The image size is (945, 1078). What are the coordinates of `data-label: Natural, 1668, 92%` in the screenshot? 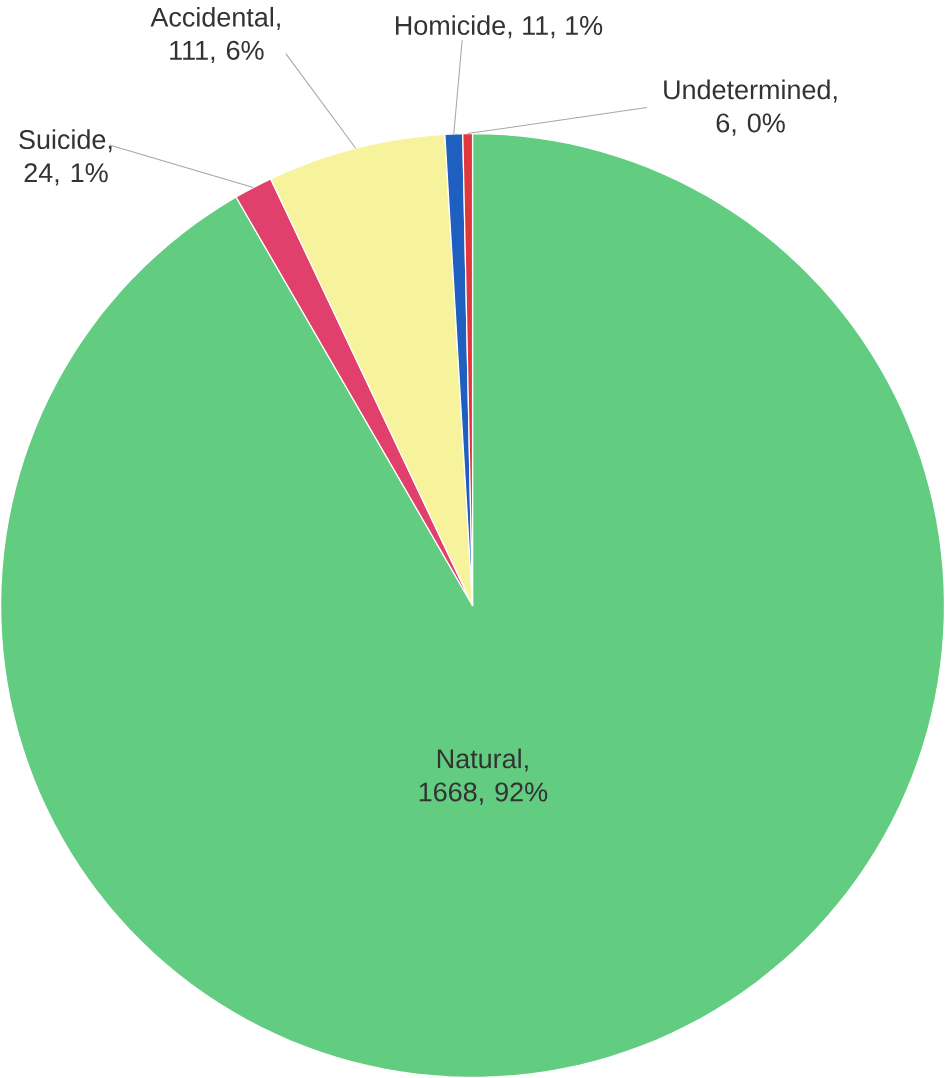 It's located at (483, 776).